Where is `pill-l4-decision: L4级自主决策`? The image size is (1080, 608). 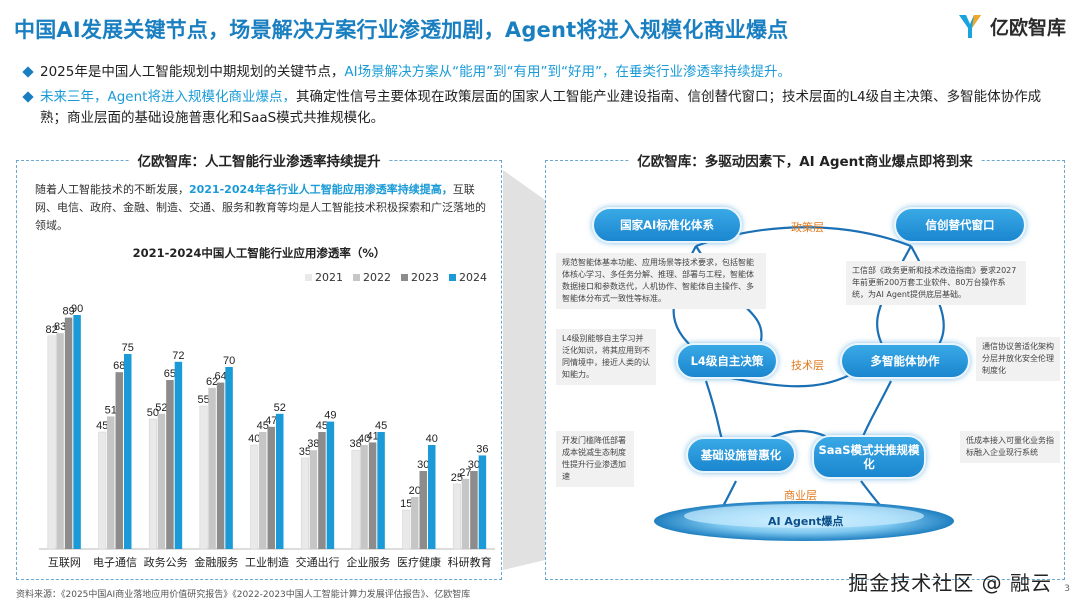
pill-l4-decision: L4级自主决策 is located at coordinates (727, 361).